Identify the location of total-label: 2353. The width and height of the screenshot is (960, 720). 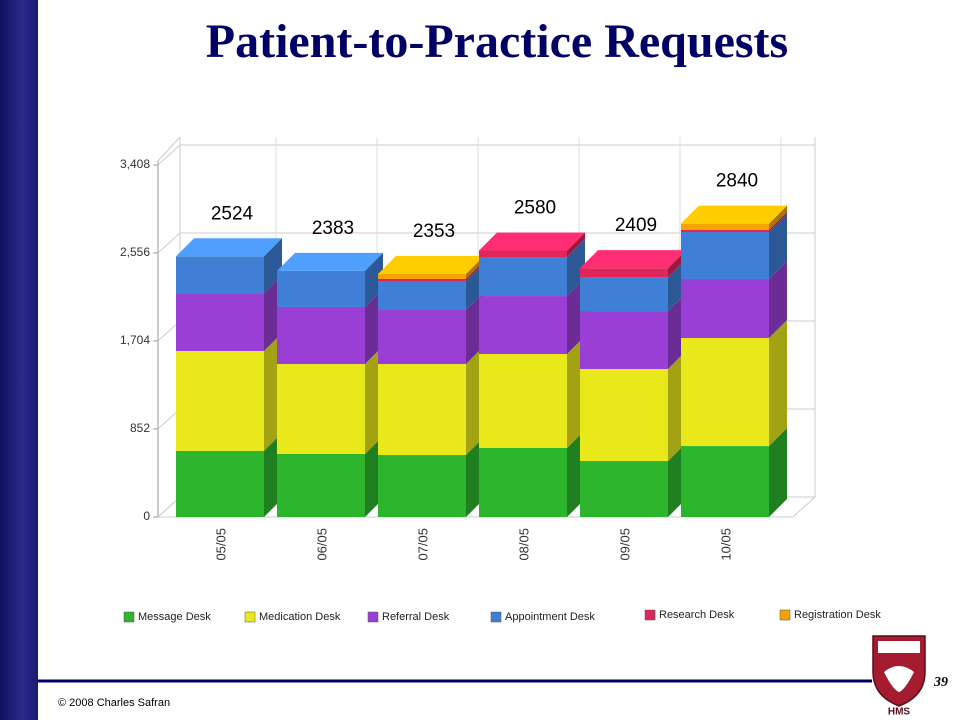
(434, 231).